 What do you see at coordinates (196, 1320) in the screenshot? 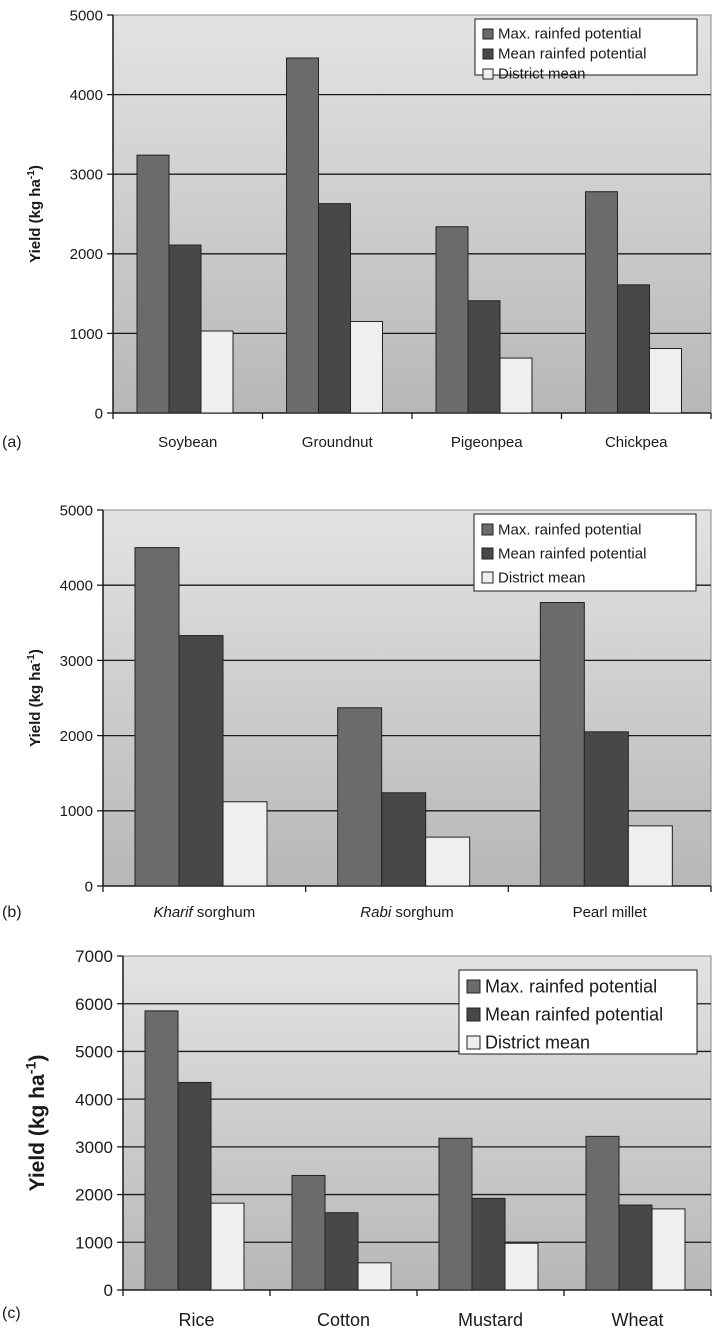
I see `x-tick-label: Rice` at bounding box center [196, 1320].